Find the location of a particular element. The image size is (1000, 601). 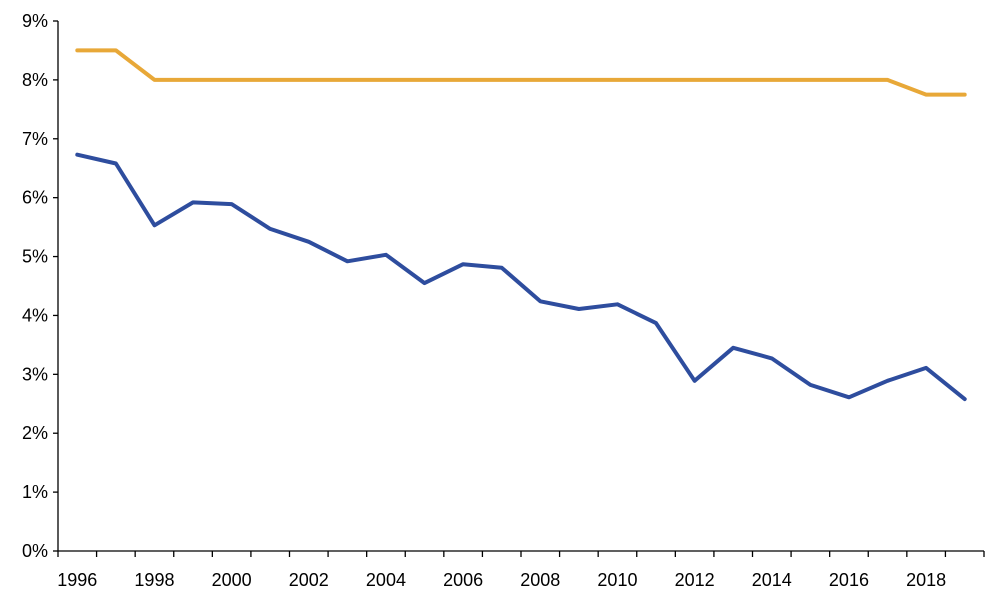

x-tick-label: 2008 is located at coordinates (540, 580).